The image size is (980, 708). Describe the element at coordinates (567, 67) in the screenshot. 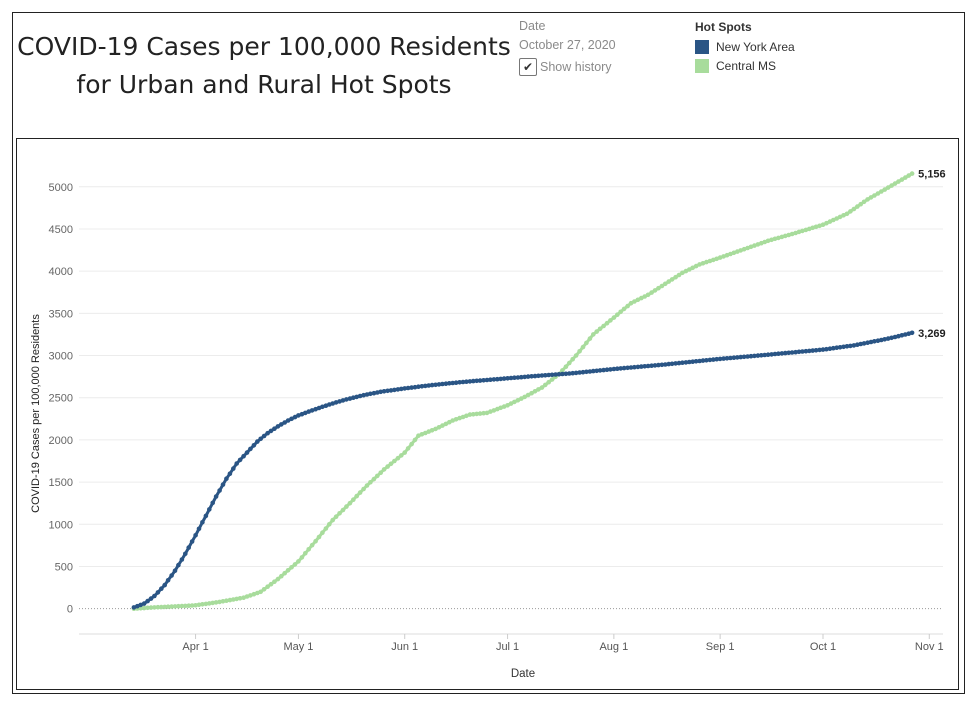

I see `show-history-toggle: ✔ Show history` at that location.